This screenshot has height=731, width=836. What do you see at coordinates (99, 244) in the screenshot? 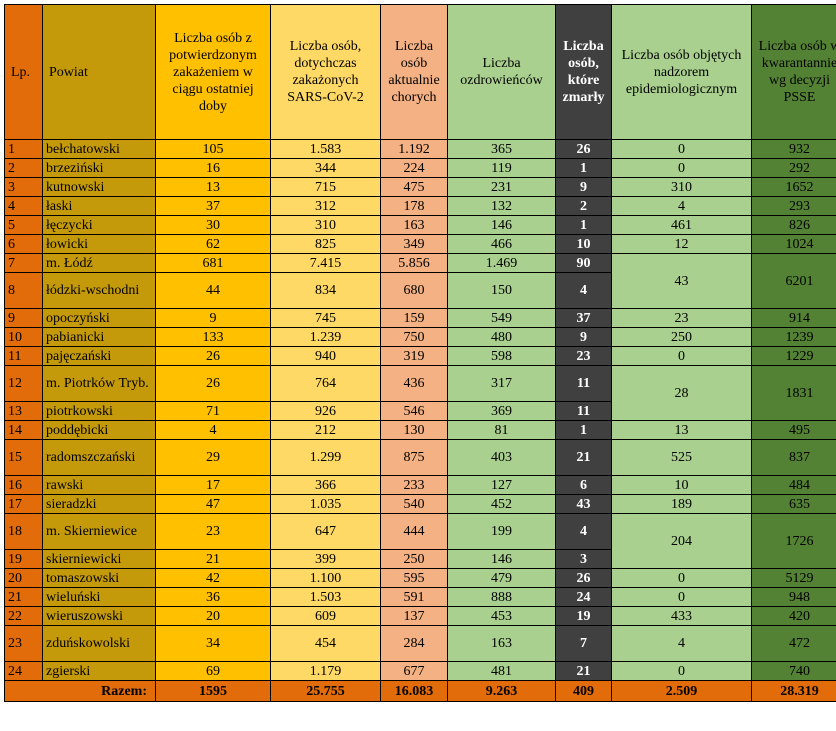
I see `cell-powiat: łowicki` at bounding box center [99, 244].